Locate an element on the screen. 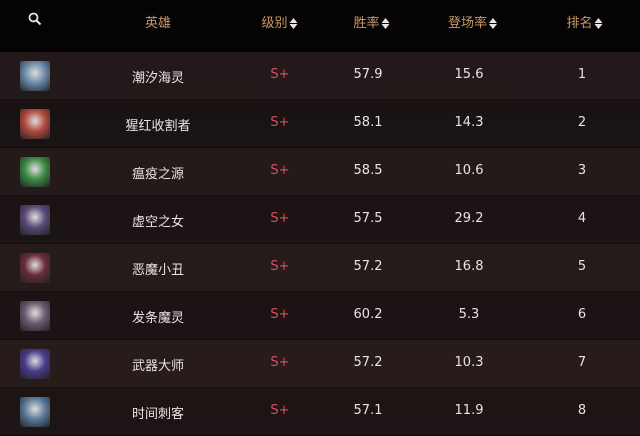 This screenshot has height=436, width=640. header-rank: 排名 is located at coordinates (579, 23).